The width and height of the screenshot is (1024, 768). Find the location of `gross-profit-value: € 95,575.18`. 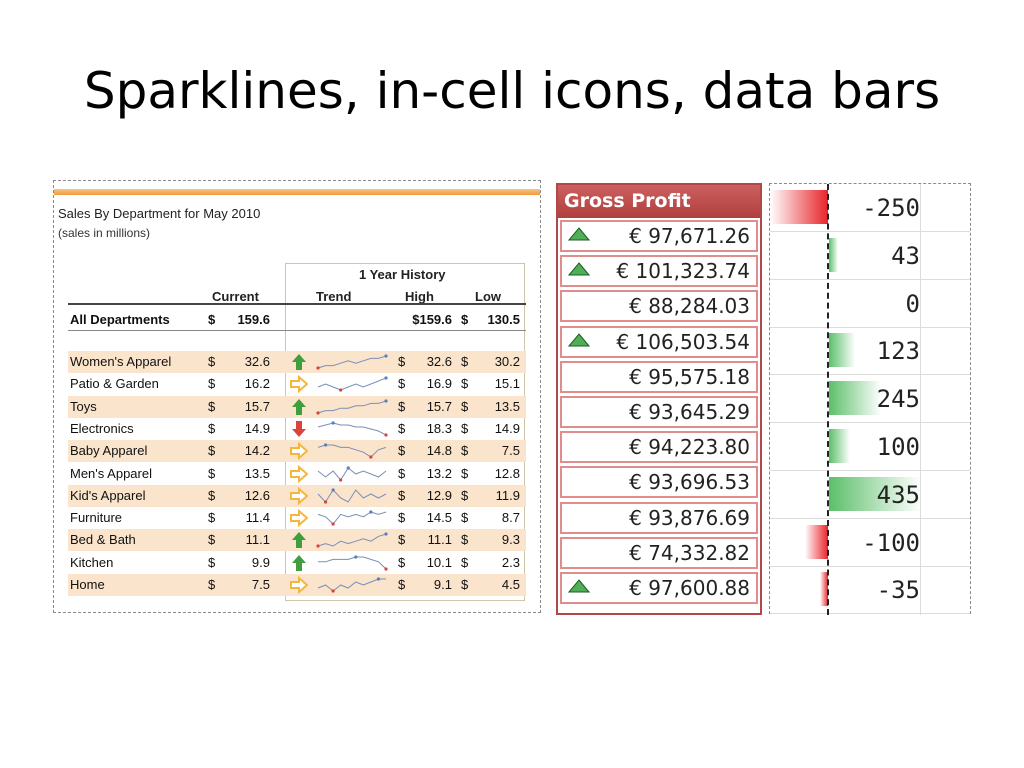

gross-profit-value: € 95,575.18 is located at coordinates (689, 376).